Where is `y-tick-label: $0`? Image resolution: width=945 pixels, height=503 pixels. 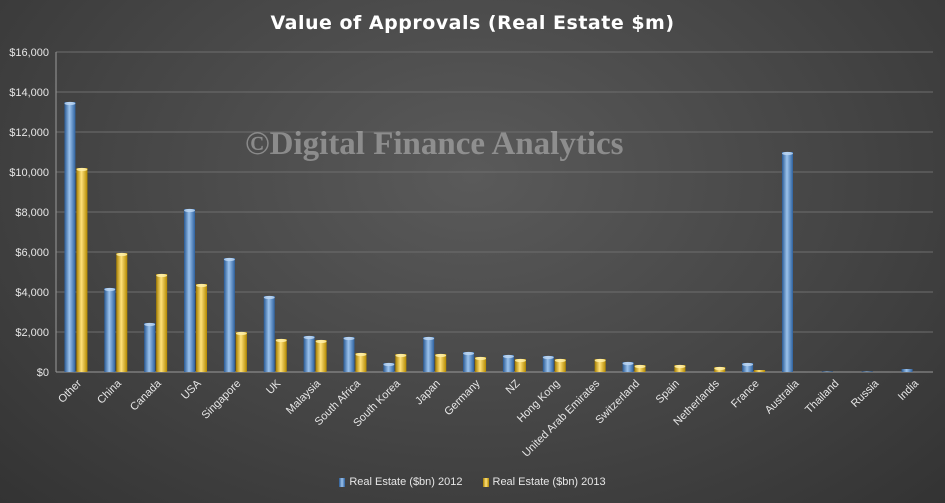
y-tick-label: $0 is located at coordinates (43, 373).